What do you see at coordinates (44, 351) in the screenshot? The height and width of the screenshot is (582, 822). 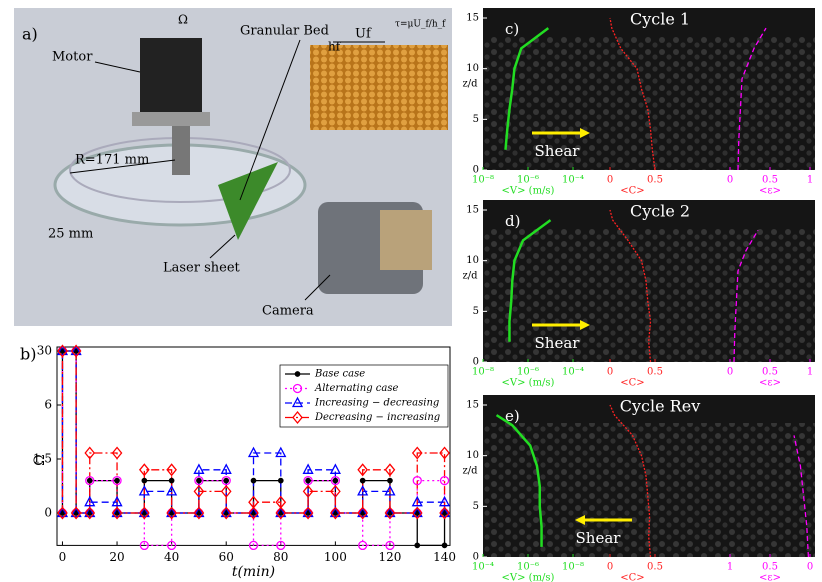 I see `y-tick-label: 30` at bounding box center [44, 351].